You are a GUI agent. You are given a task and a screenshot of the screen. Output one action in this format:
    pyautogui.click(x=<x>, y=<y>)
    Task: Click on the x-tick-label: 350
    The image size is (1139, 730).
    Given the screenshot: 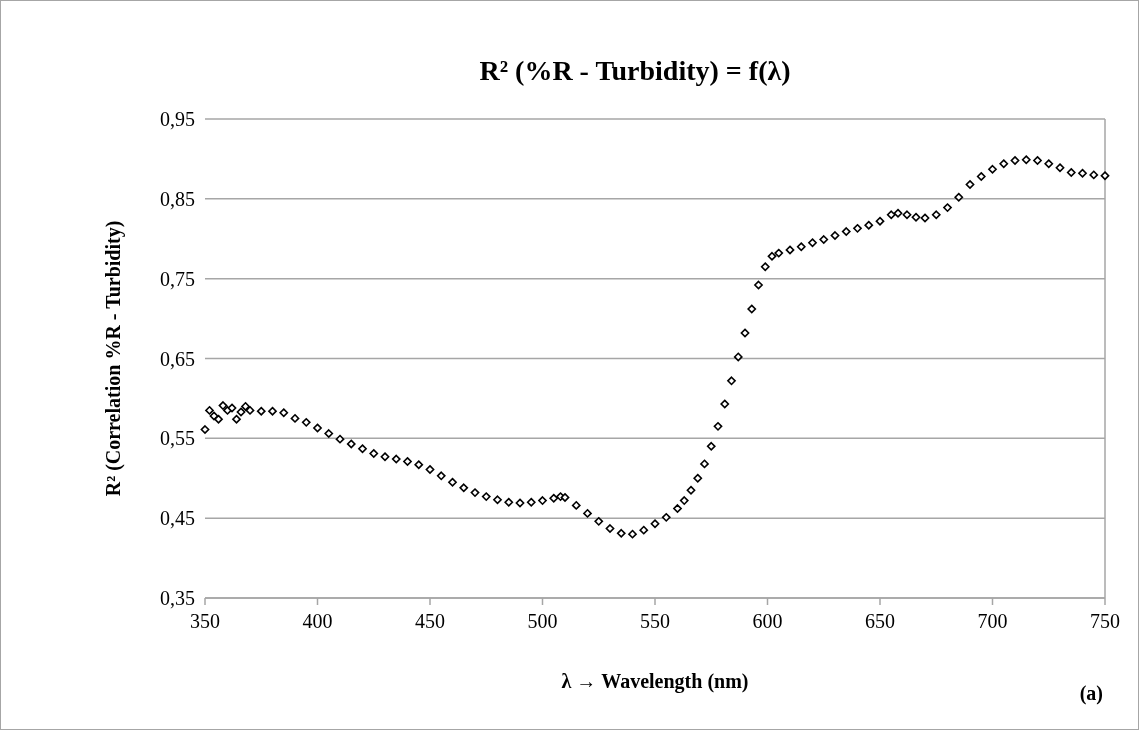 What is the action you would take?
    pyautogui.click(x=205, y=621)
    